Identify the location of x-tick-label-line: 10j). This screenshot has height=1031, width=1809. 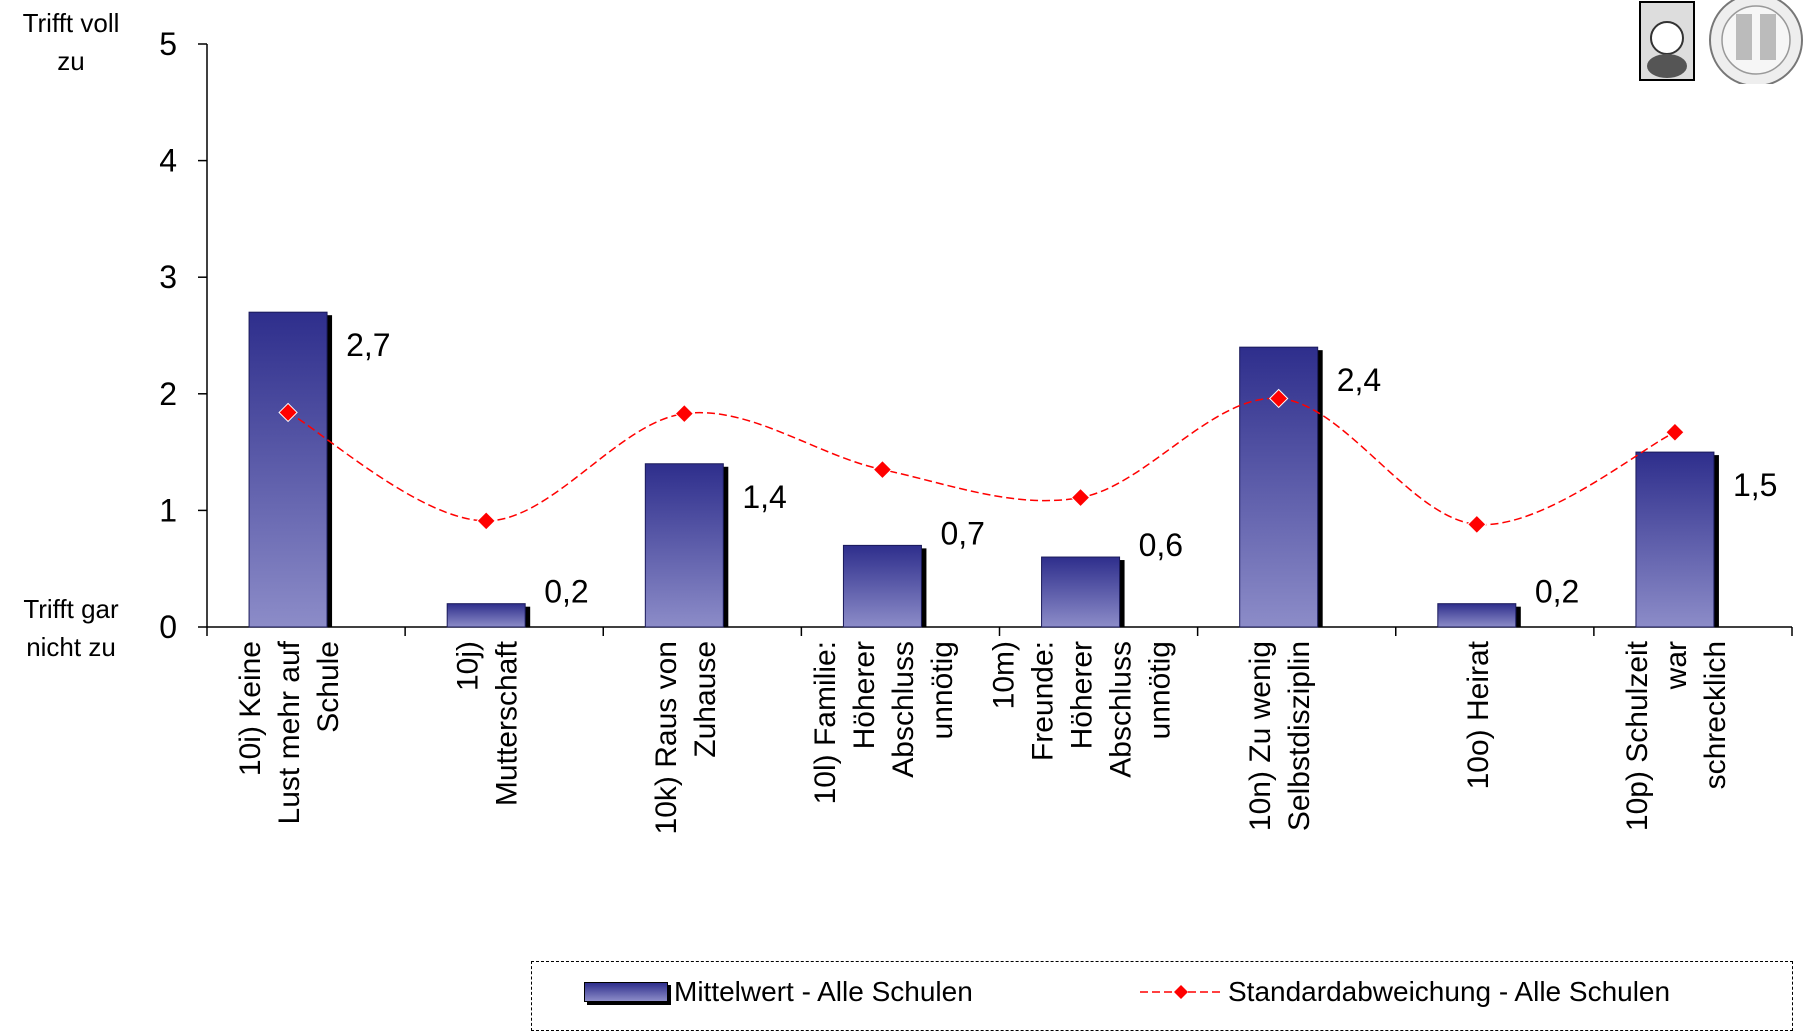
(468, 666).